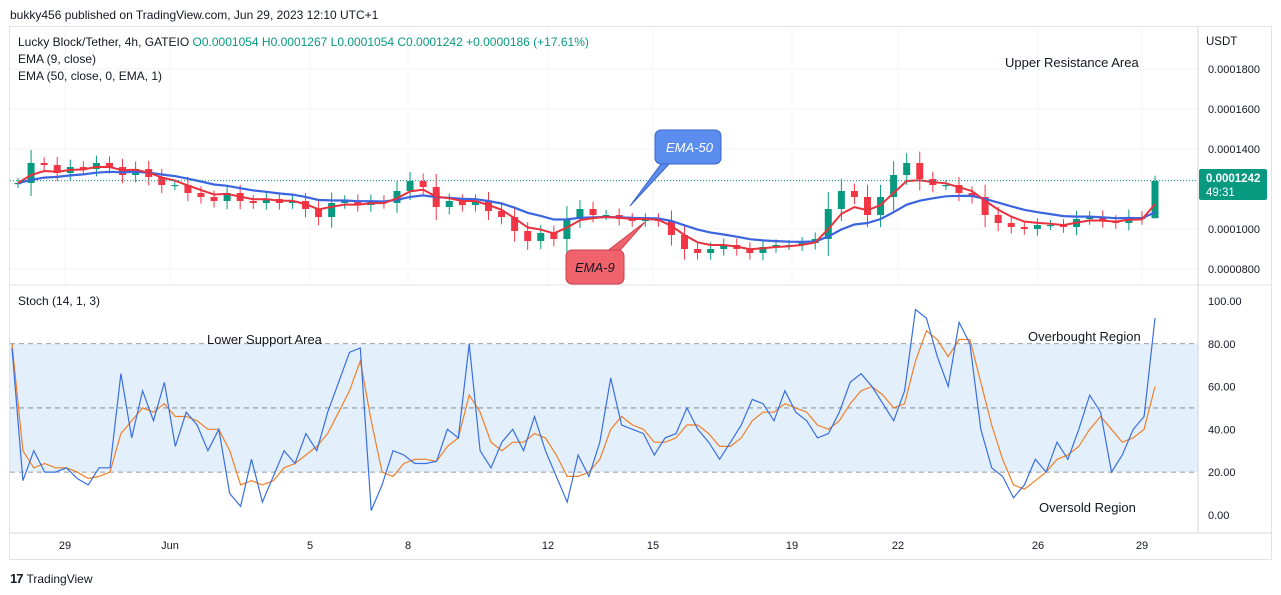  What do you see at coordinates (1072, 62) in the screenshot?
I see `upper-resistance-label: Upper Resistance Area` at bounding box center [1072, 62].